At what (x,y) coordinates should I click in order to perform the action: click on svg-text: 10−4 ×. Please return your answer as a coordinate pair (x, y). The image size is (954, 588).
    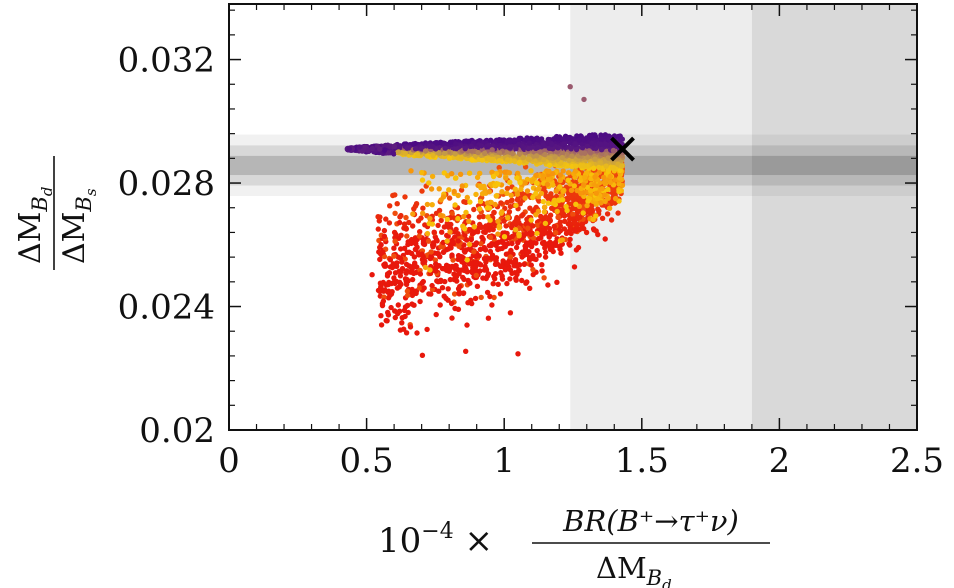
    Looking at the image, I should click on (435, 540).